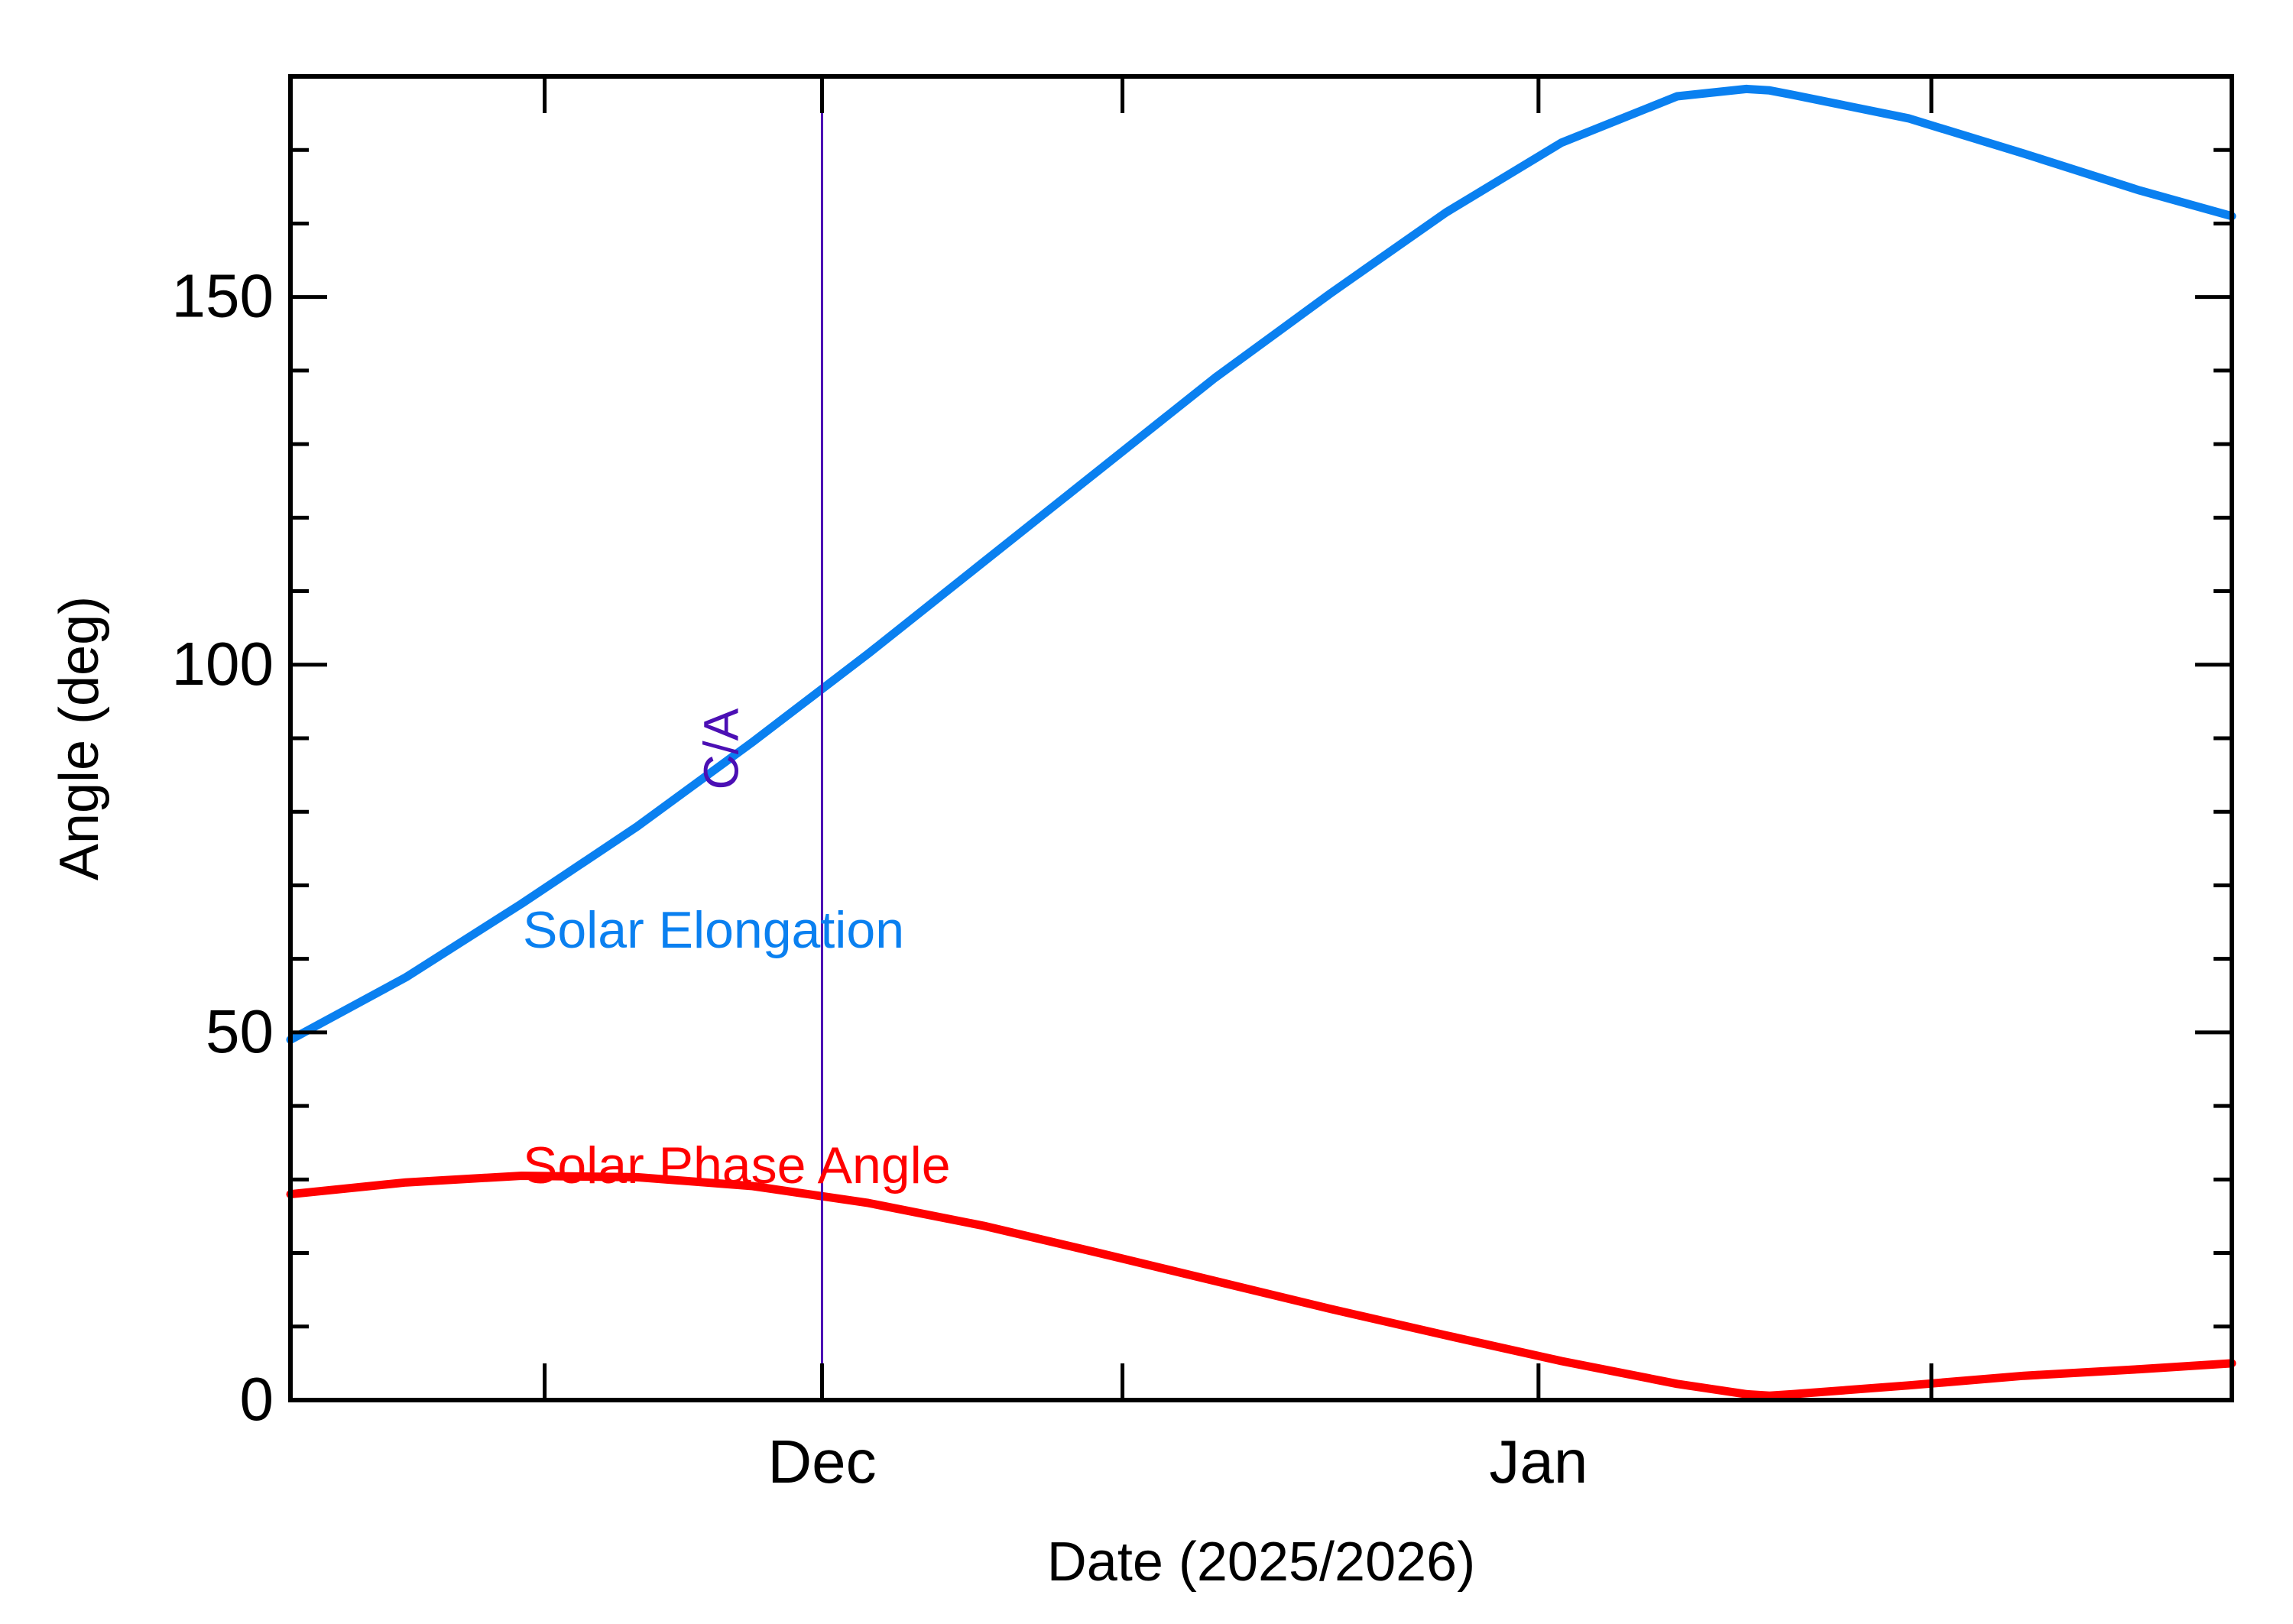  I want to click on y-axis-label: Angle (deg), so click(79, 738).